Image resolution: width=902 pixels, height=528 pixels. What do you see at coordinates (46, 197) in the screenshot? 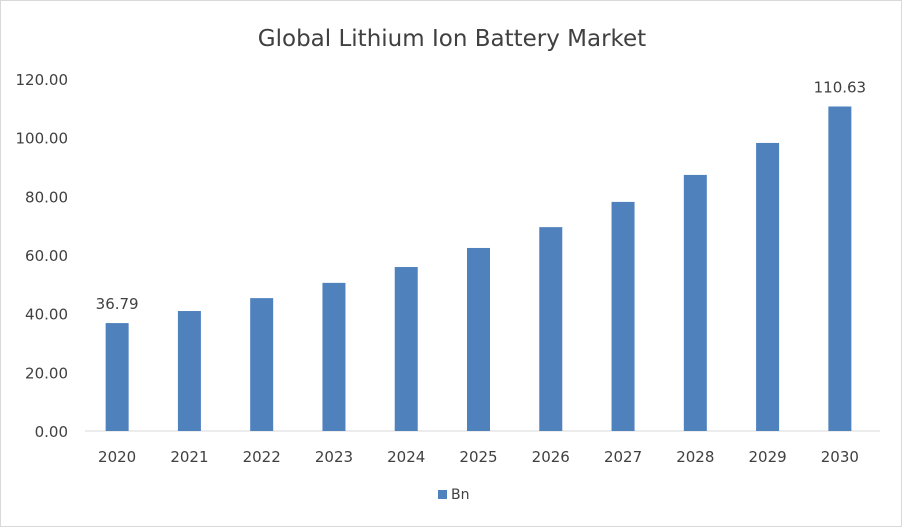
I see `y-tick-label: 80.00` at bounding box center [46, 197].